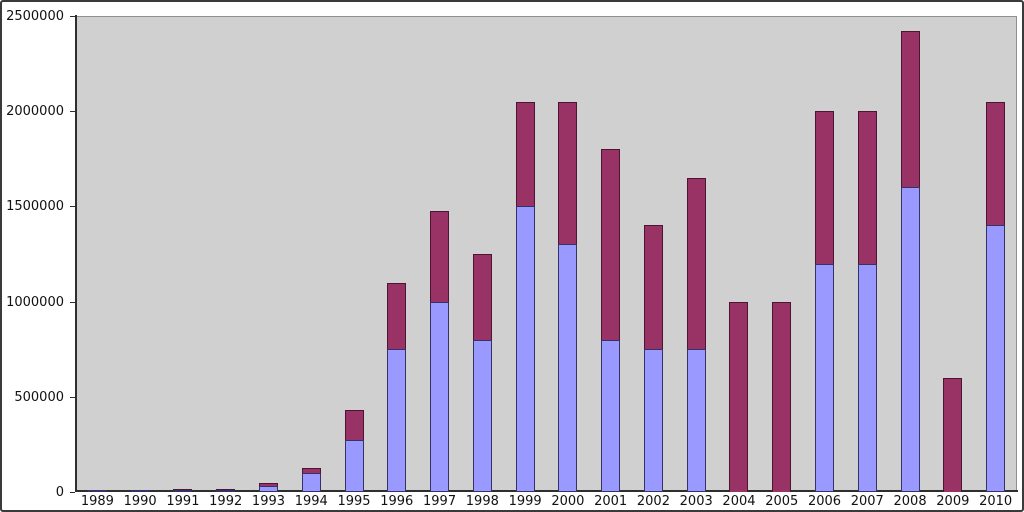 Image resolution: width=1024 pixels, height=512 pixels. I want to click on bar-segment-top-2001, so click(611, 244).